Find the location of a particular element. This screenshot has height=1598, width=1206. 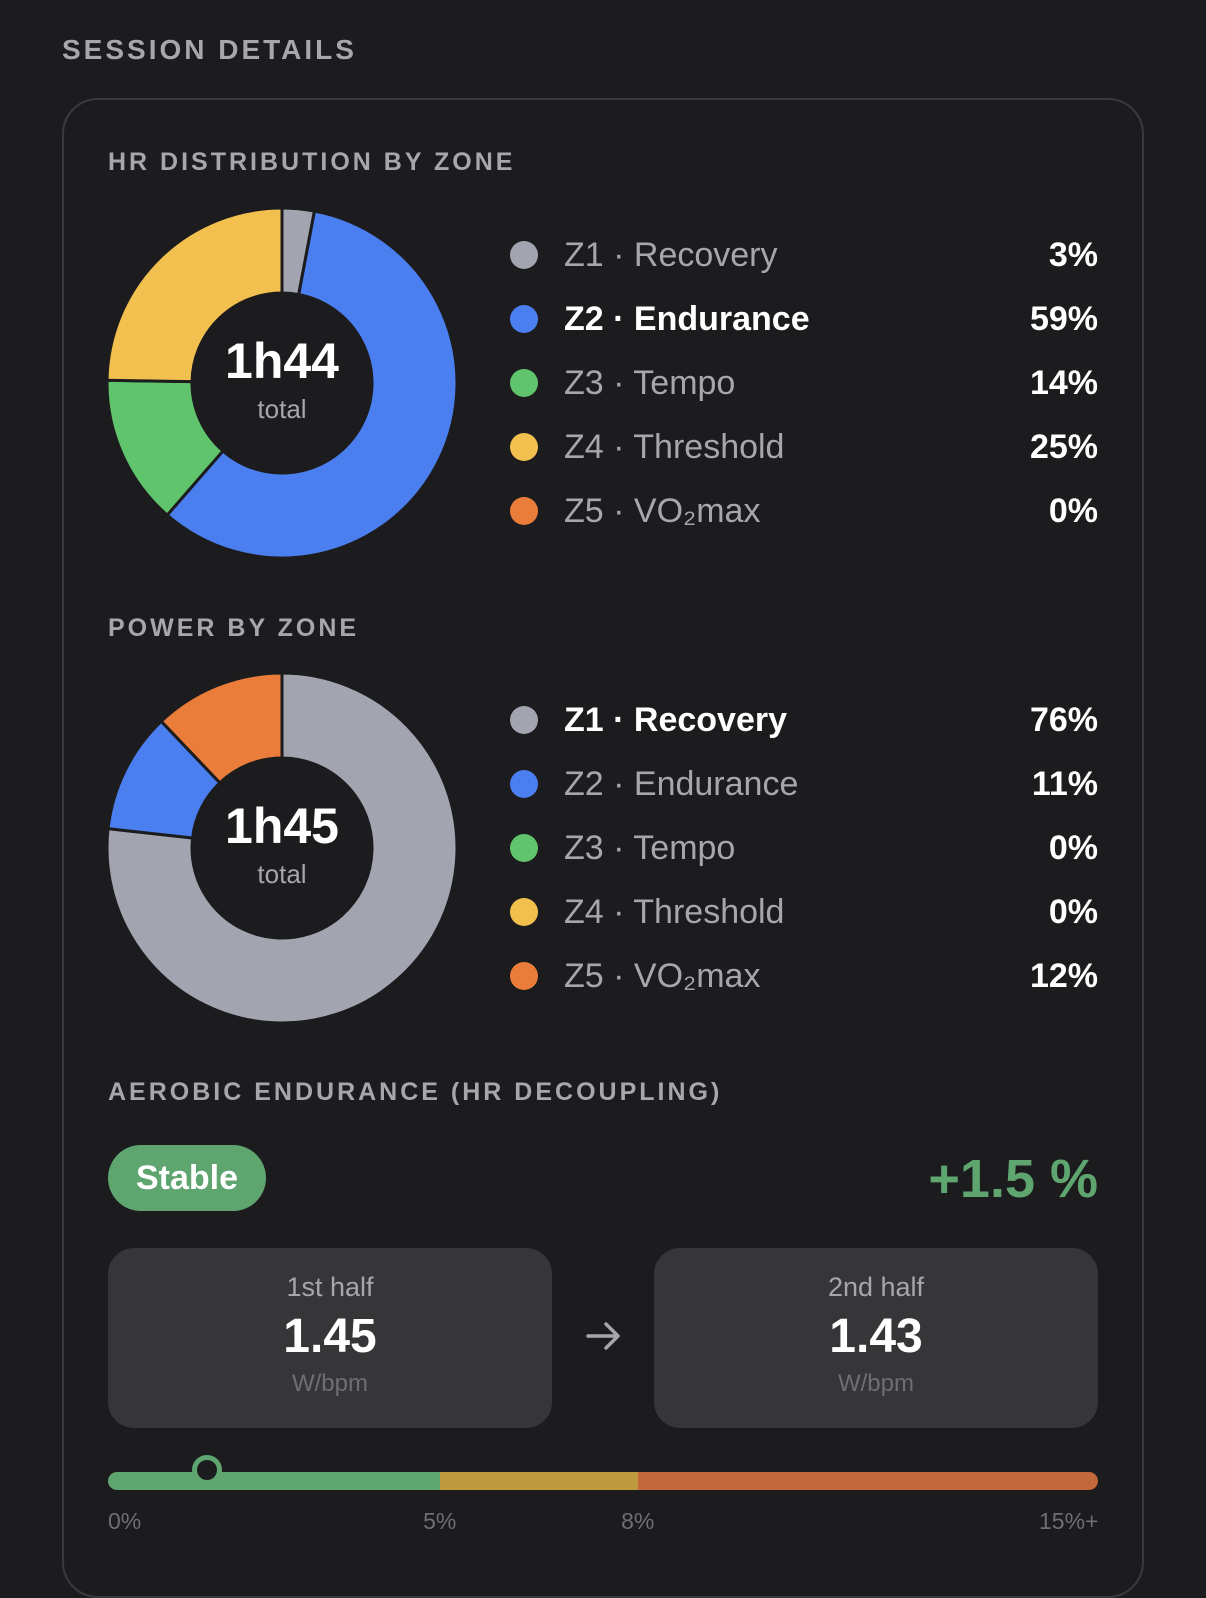

zone-percent: 25% is located at coordinates (1063, 446).